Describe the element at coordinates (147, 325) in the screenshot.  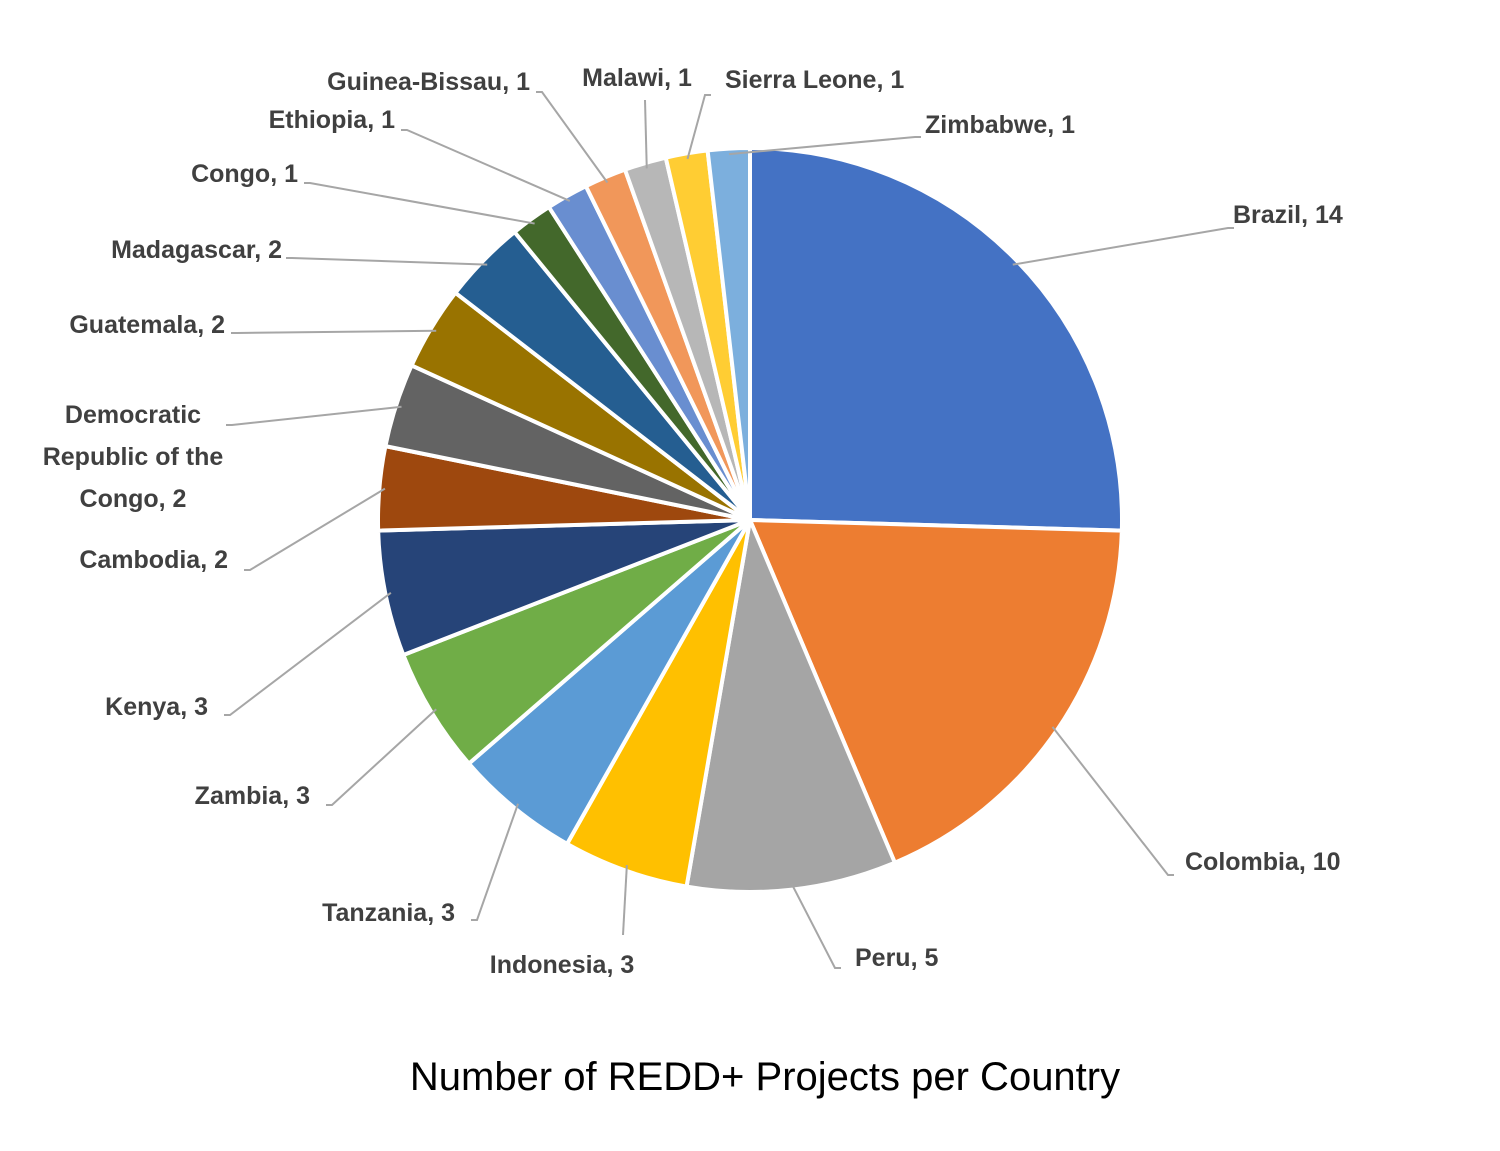
I see `data-label: Guatemala, 2` at that location.